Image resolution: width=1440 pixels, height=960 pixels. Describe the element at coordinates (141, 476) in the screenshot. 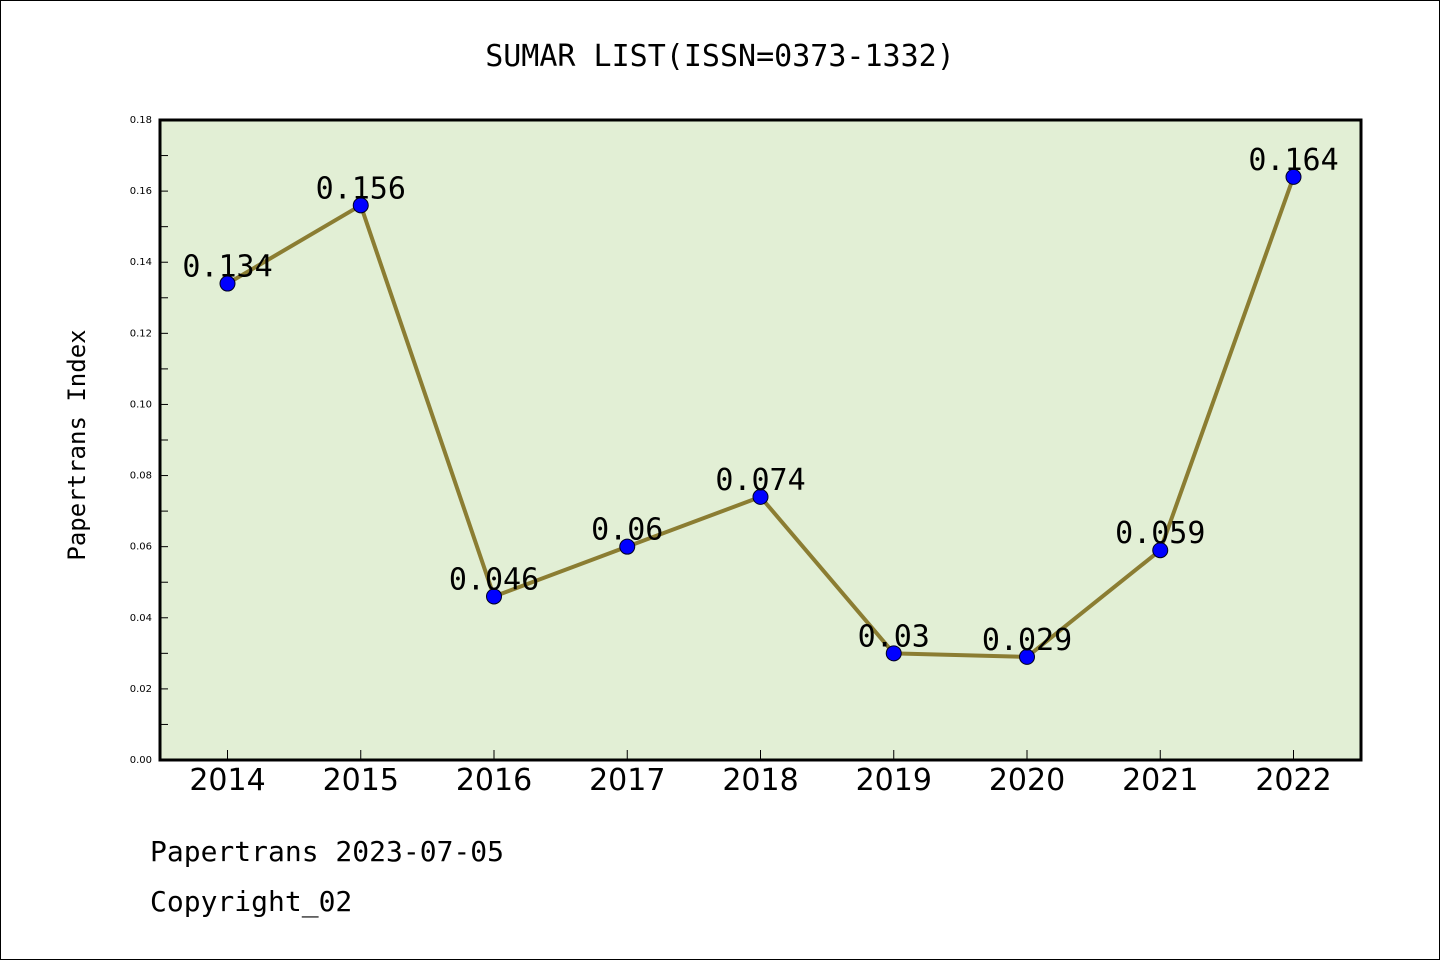

I see `y-tick-label: 0.08` at that location.